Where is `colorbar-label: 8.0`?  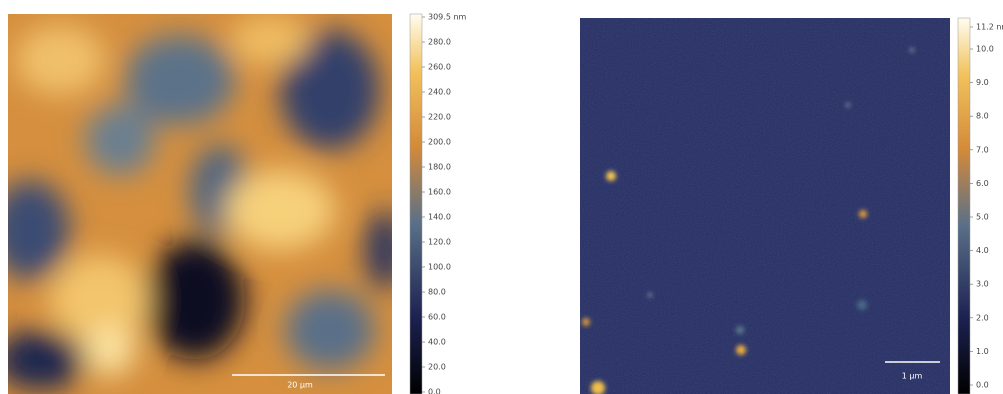
colorbar-label: 8.0 is located at coordinates (982, 116).